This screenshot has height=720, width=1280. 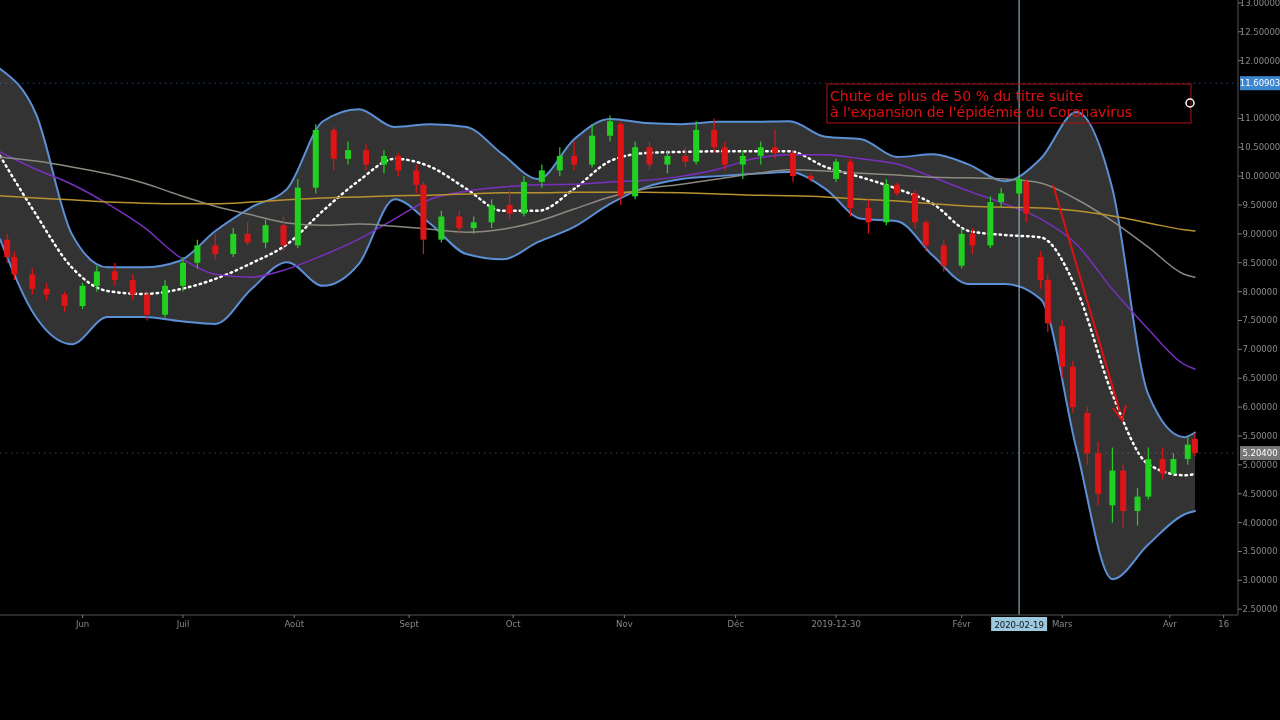 I want to click on y-tick-label: 3.50000, so click(x=1260, y=551).